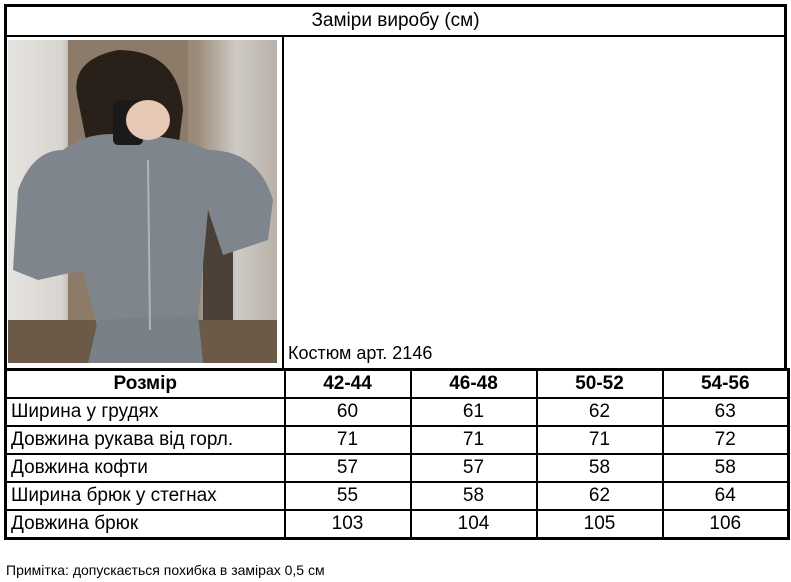 The height and width of the screenshot is (582, 791). I want to click on header-size-col: 50-52, so click(599, 383).